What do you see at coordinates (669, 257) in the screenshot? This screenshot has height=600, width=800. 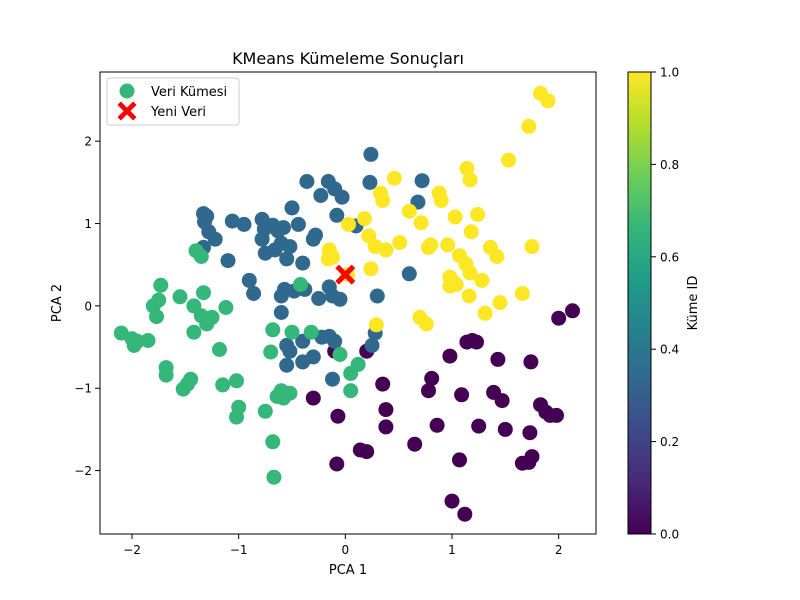 I see `colorbar-tick-label: 0.6` at bounding box center [669, 257].